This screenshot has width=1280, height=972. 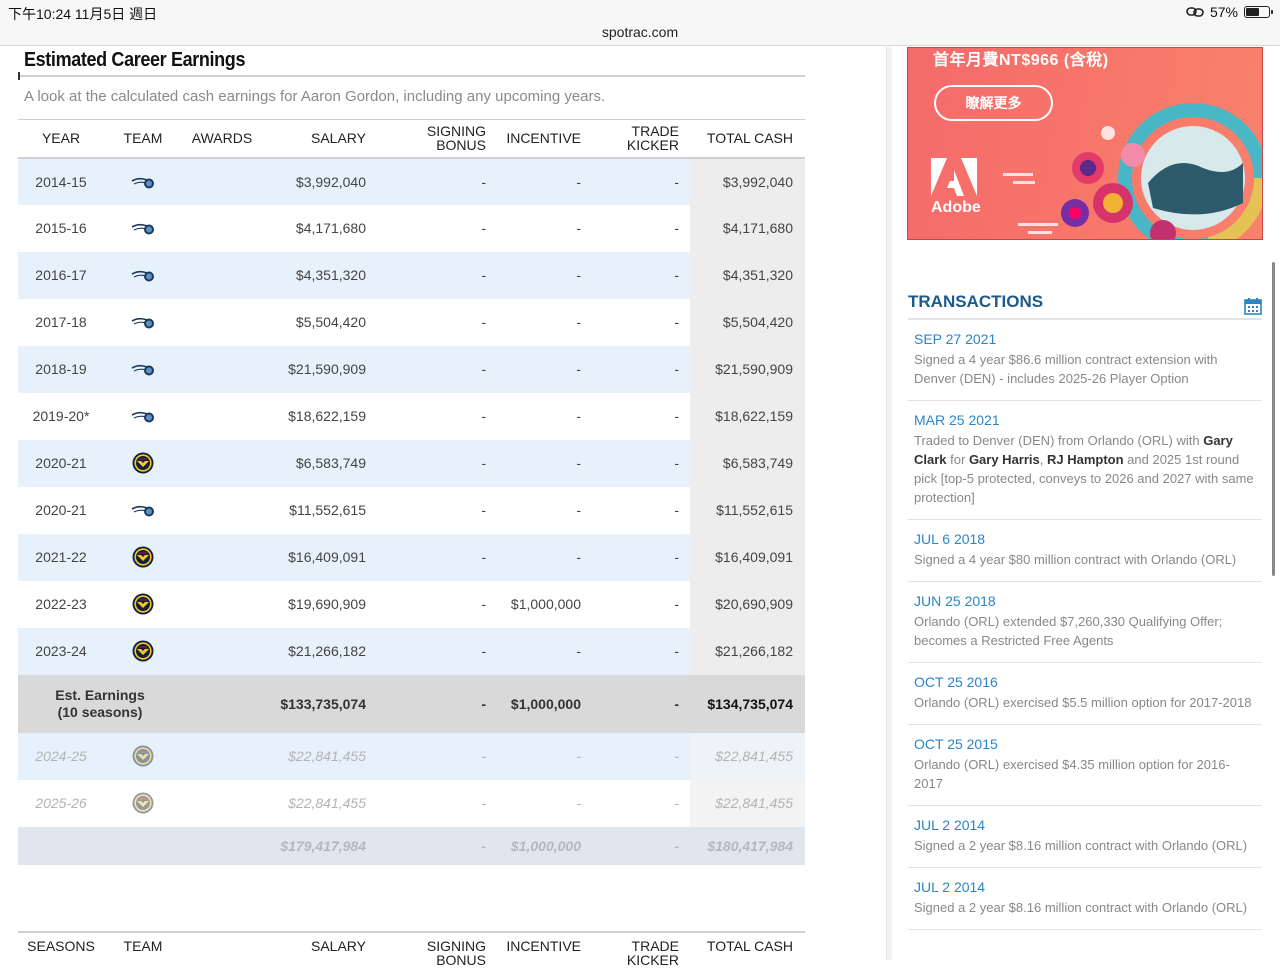 I want to click on address-bar-url: spotrac.com, so click(x=640, y=32).